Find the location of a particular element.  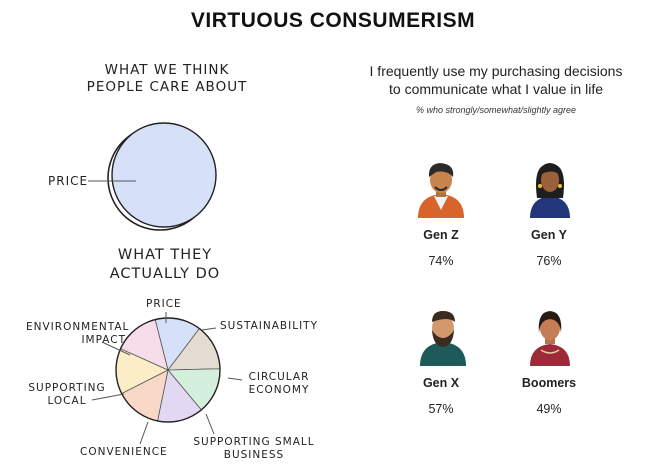

actual-pie-label-sustainability: SUSTAINABILITY is located at coordinates (269, 326).